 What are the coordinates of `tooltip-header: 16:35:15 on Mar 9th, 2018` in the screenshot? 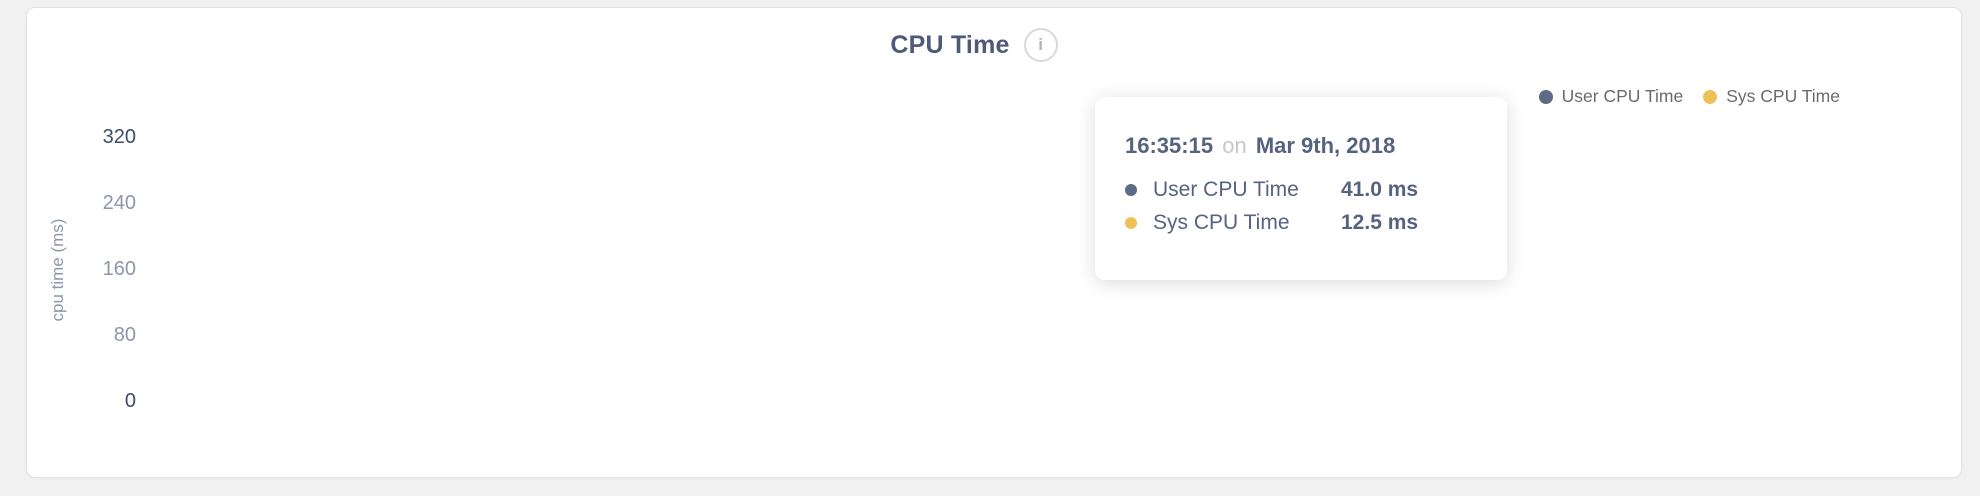 It's located at (1301, 146).